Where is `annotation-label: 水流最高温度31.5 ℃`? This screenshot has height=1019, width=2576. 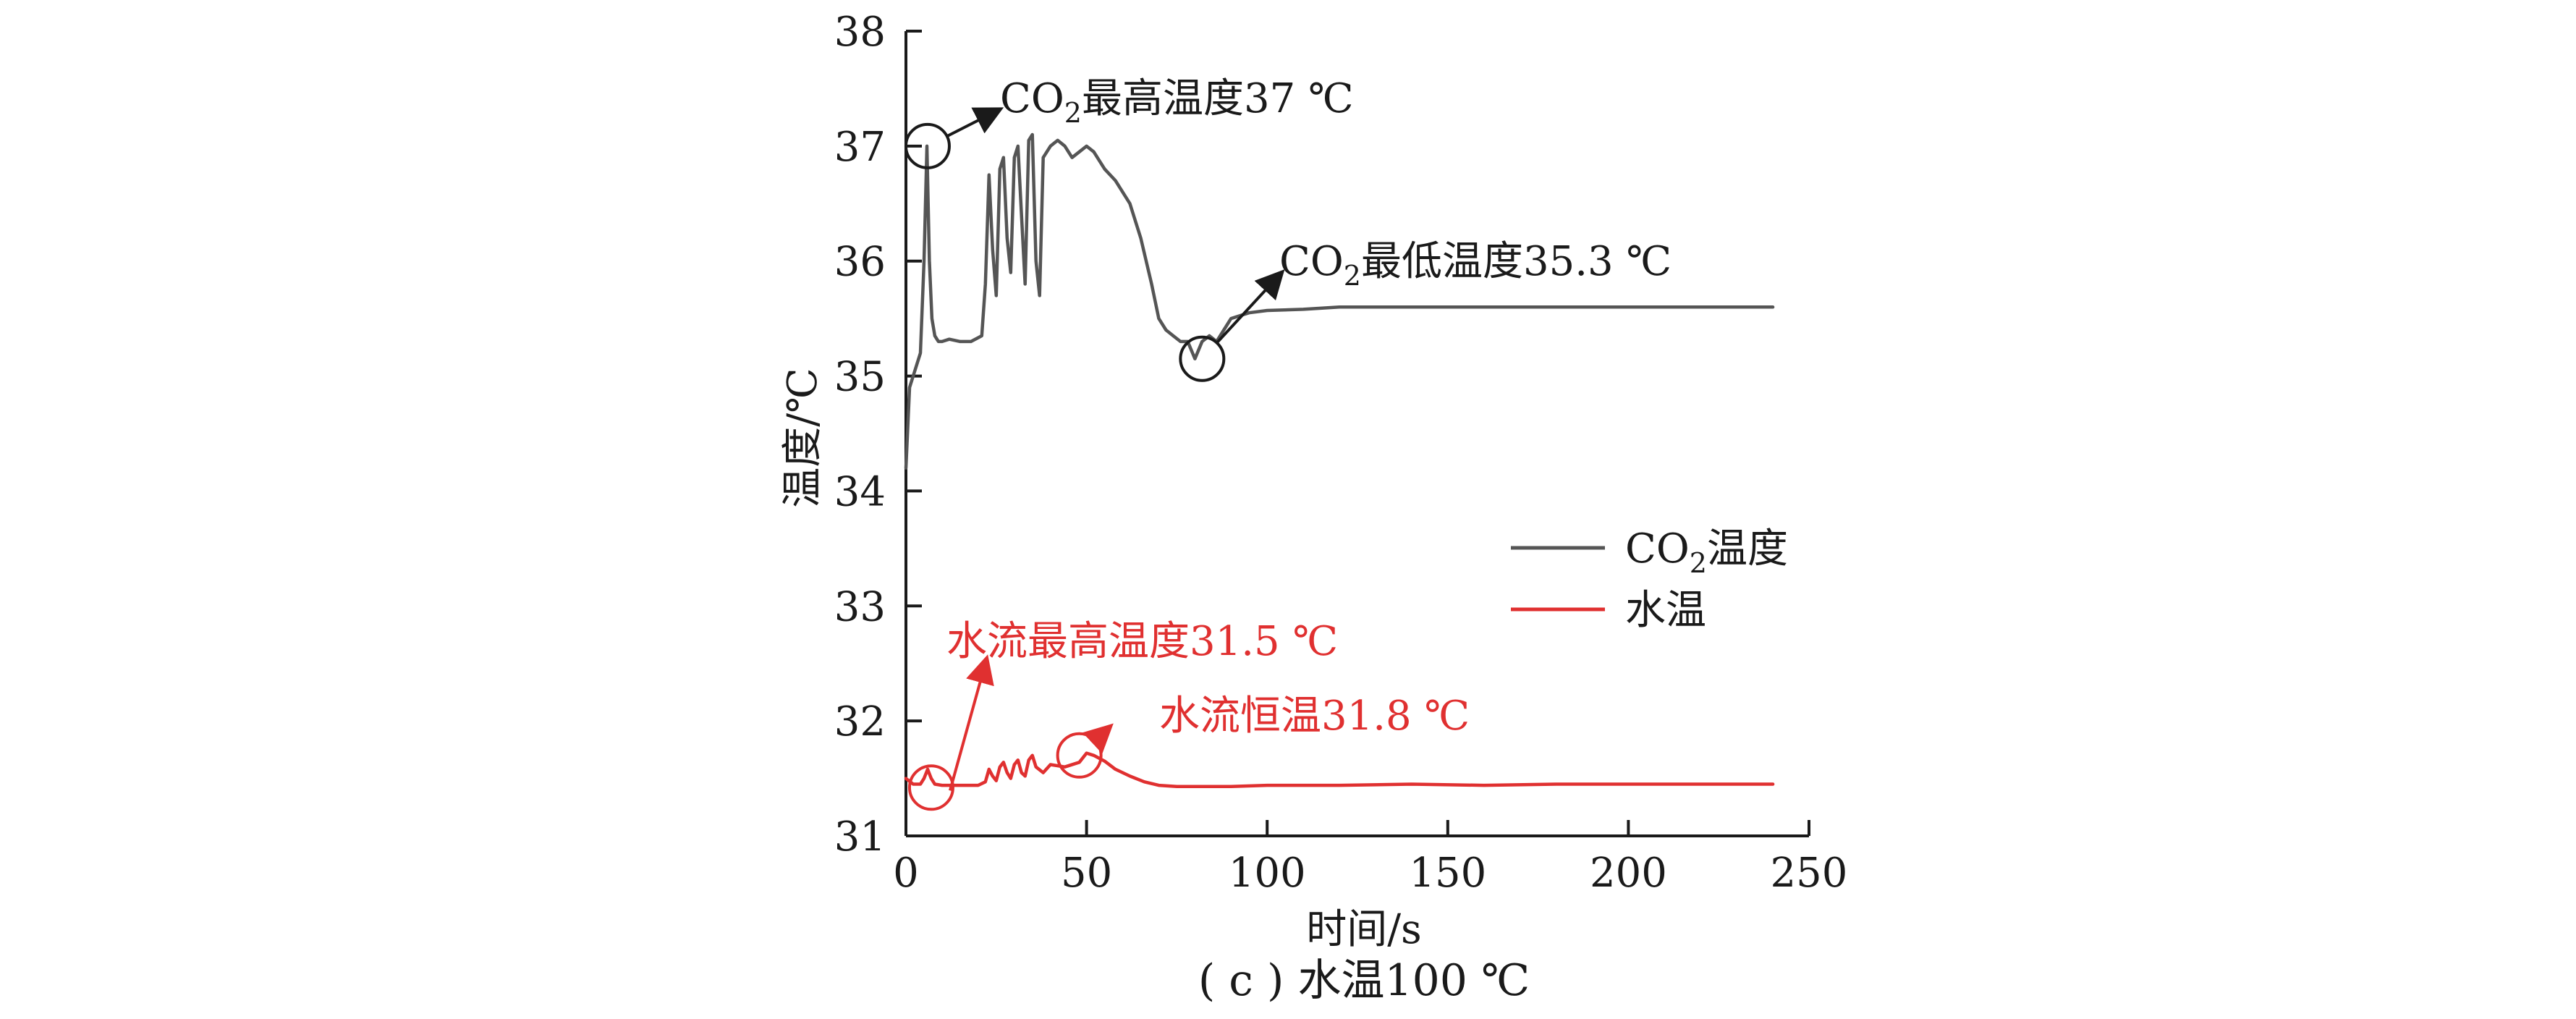
annotation-label: 水流最高温度31.5 ℃ is located at coordinates (1142, 641).